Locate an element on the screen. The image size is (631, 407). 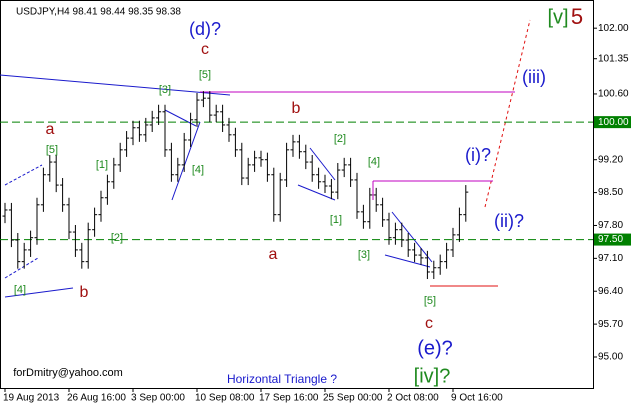
y-tick-label: 101.35 is located at coordinates (613, 58).